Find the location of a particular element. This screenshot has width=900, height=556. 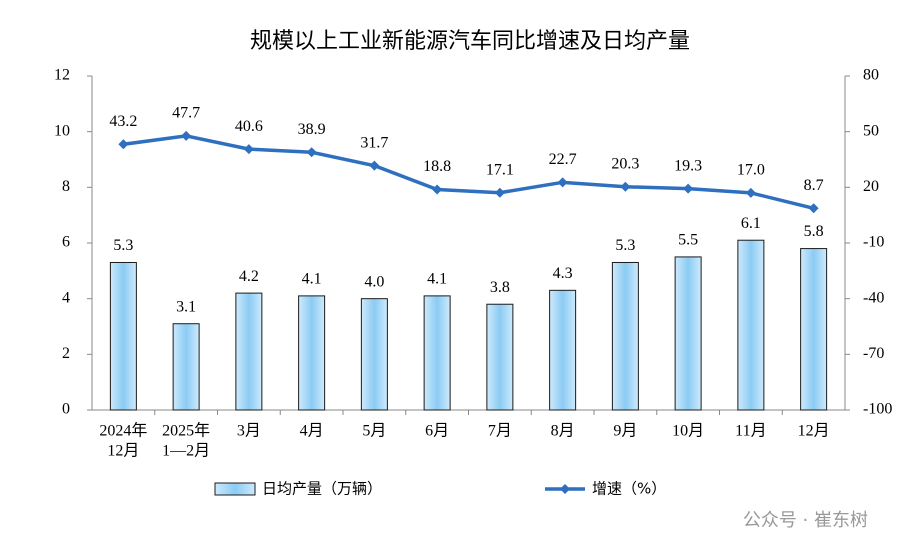

line-value-label: 8.7 is located at coordinates (814, 185).